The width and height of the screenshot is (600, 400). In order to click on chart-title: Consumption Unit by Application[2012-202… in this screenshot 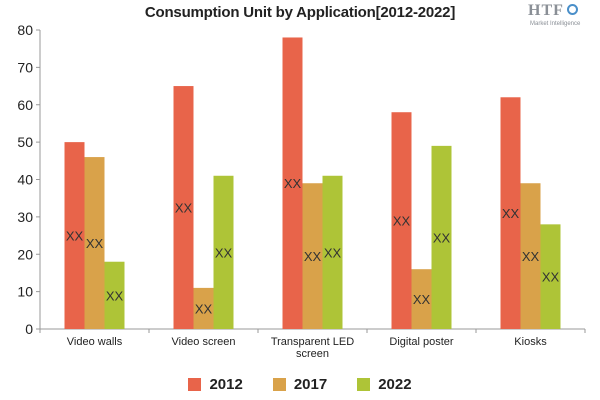, I will do `click(300, 12)`.